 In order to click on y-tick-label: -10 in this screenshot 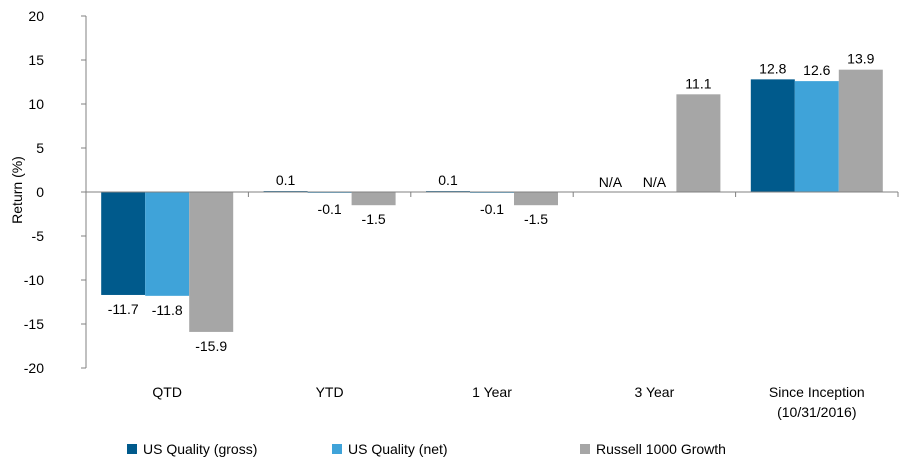, I will do `click(34, 280)`.